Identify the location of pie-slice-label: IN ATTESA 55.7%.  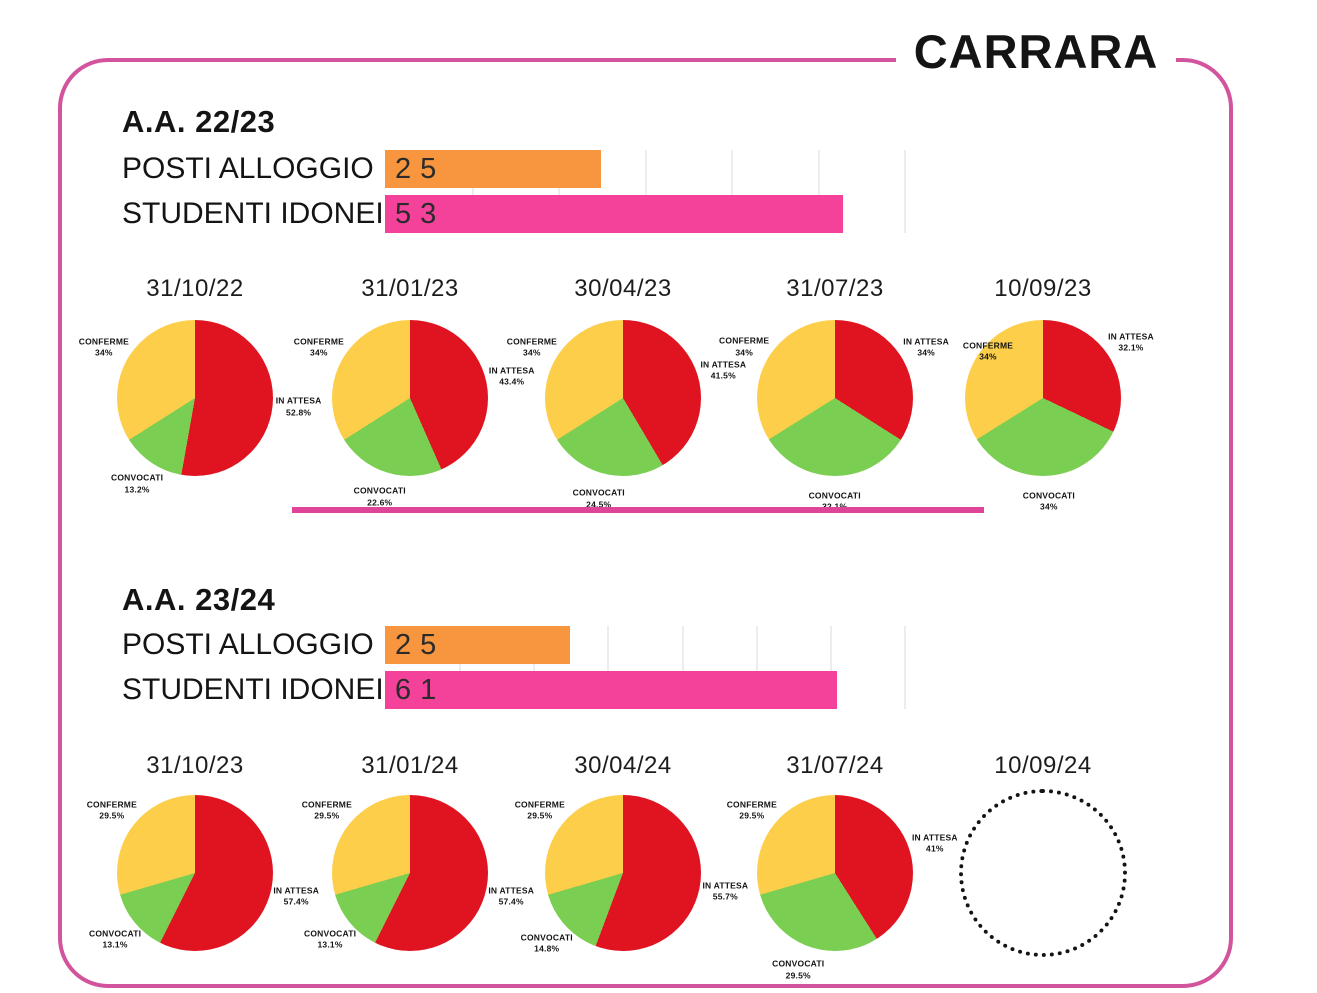
(725, 891).